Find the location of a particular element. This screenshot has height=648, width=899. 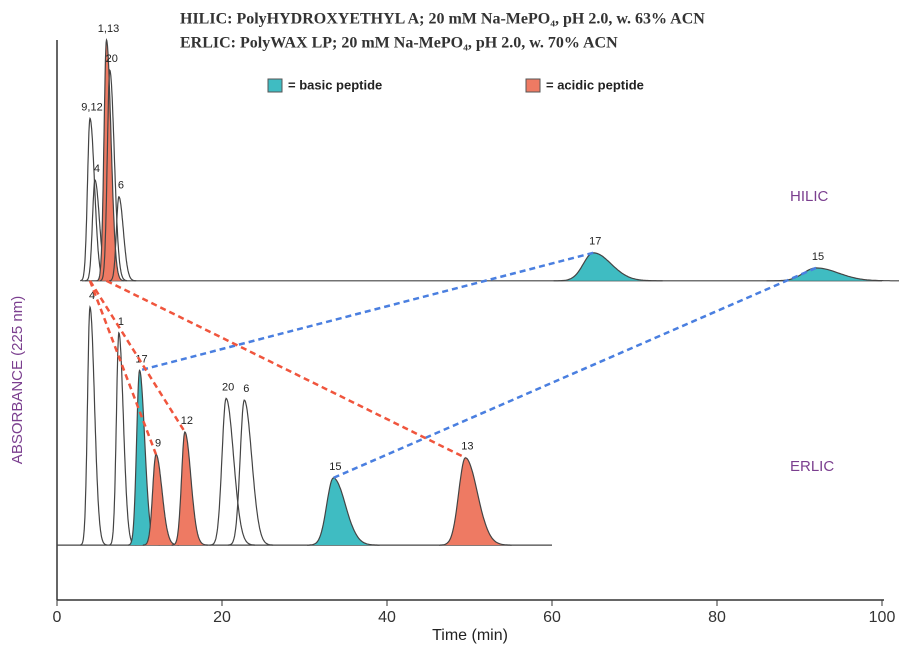

y-axis-label: ABSORBANCE (225 nm) is located at coordinates (17, 380).